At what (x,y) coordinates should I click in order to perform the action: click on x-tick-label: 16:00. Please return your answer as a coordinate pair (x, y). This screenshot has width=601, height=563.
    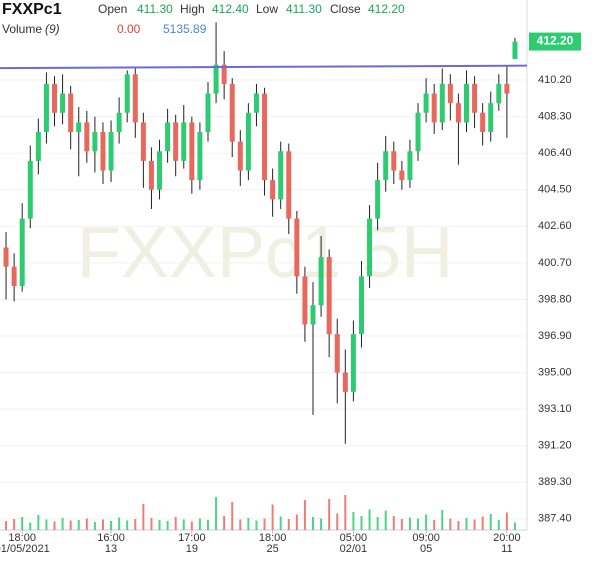
    Looking at the image, I should click on (111, 538).